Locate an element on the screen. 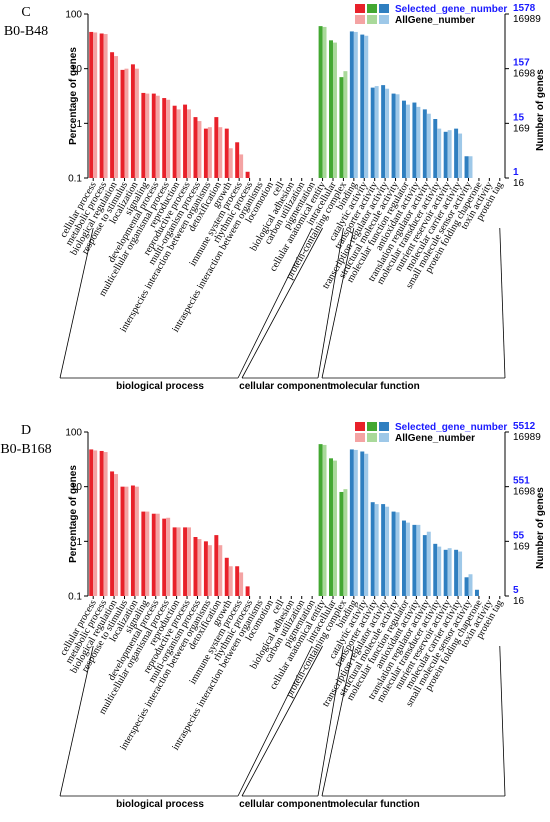 Image resolution: width=550 pixels, height=822 pixels. legend-selected-label: Selected_gene_number is located at coordinates (451, 427).